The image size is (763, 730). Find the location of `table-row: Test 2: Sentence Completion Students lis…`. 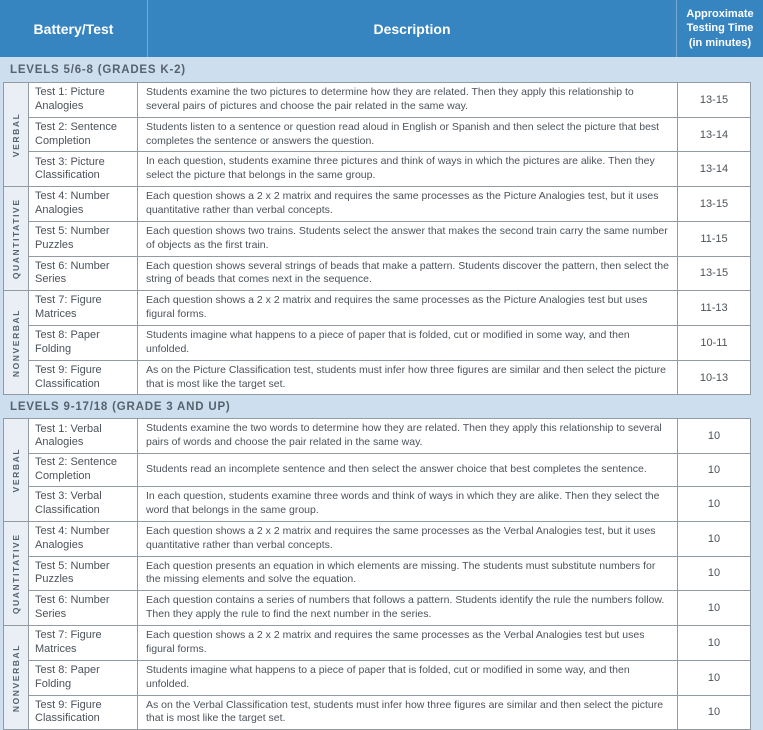

table-row: Test 2: Sentence Completion Students lis… is located at coordinates (377, 134).